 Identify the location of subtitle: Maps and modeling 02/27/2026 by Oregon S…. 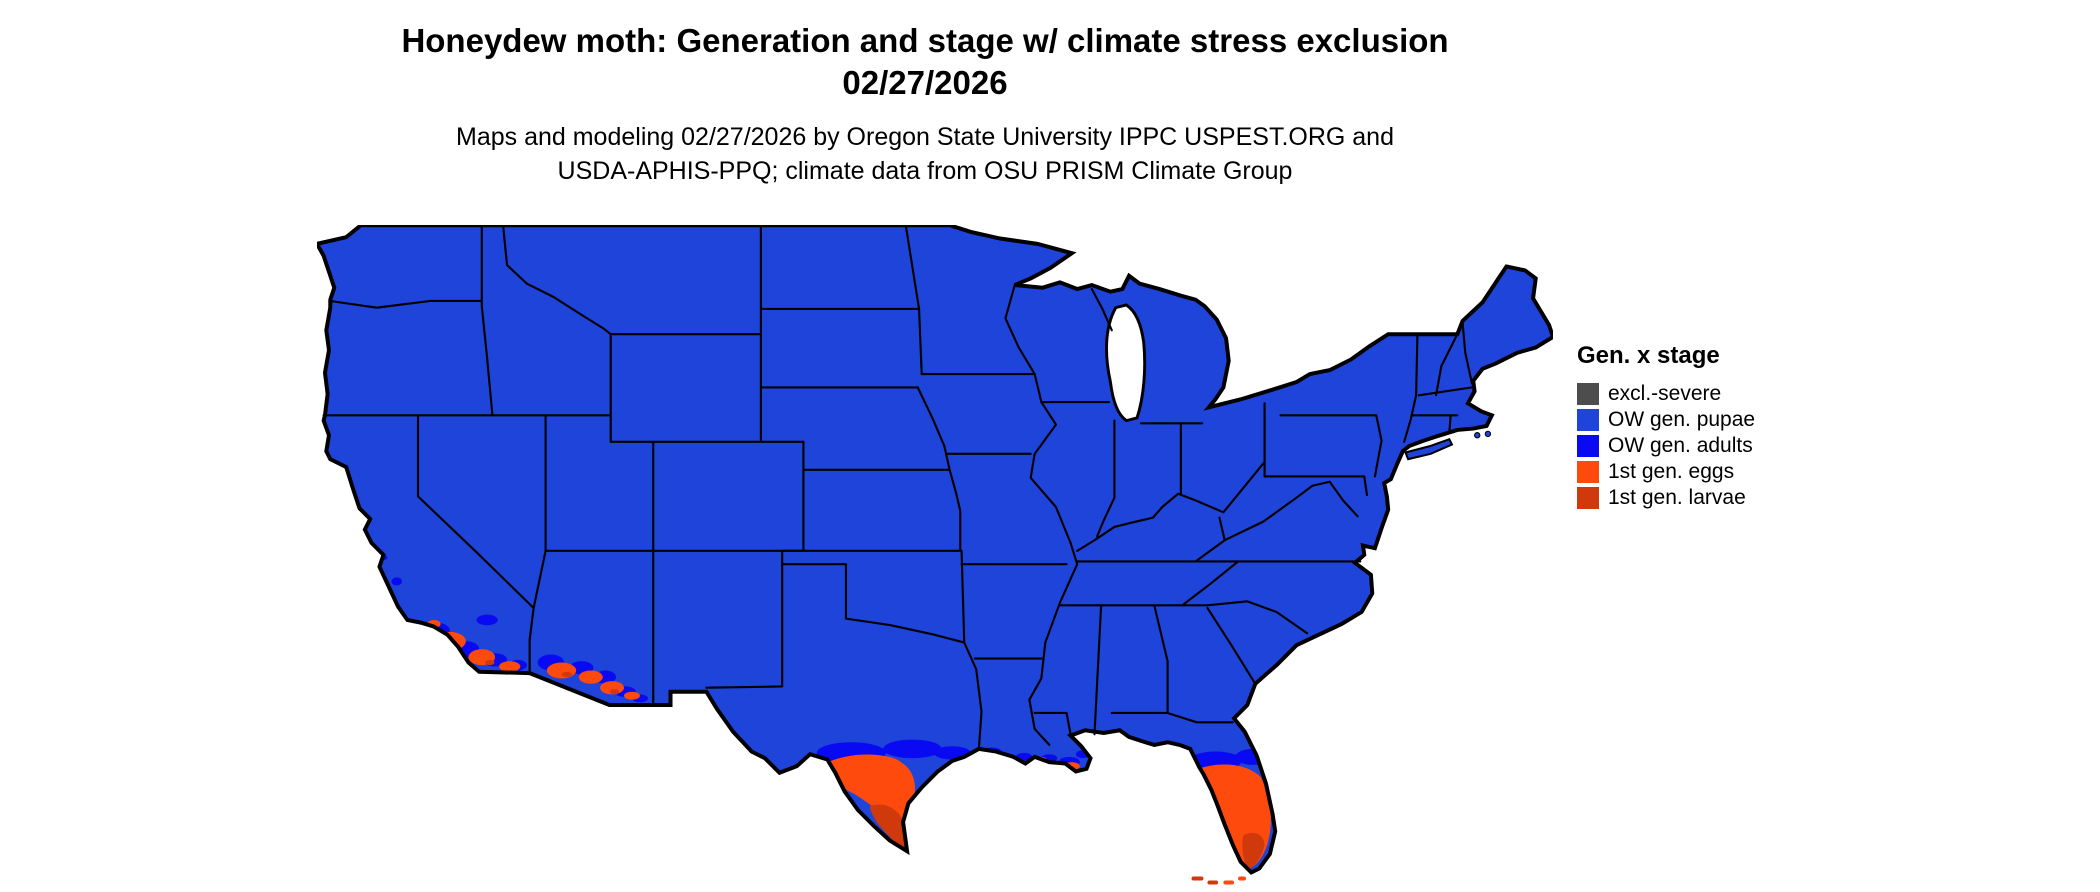
(925, 154).